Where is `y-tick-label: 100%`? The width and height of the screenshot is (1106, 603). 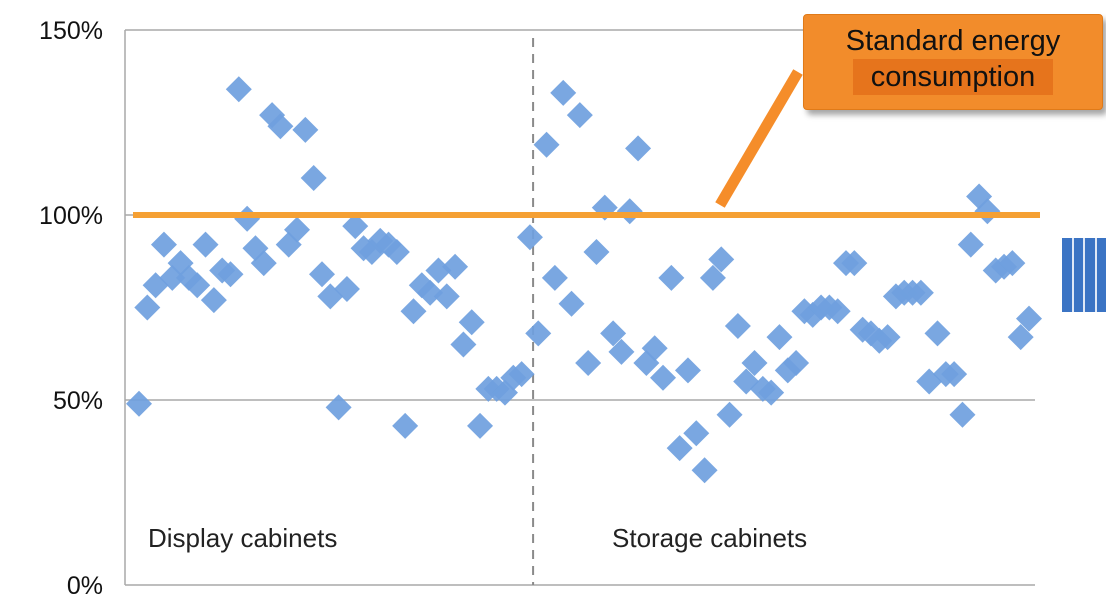 y-tick-label: 100% is located at coordinates (71, 216).